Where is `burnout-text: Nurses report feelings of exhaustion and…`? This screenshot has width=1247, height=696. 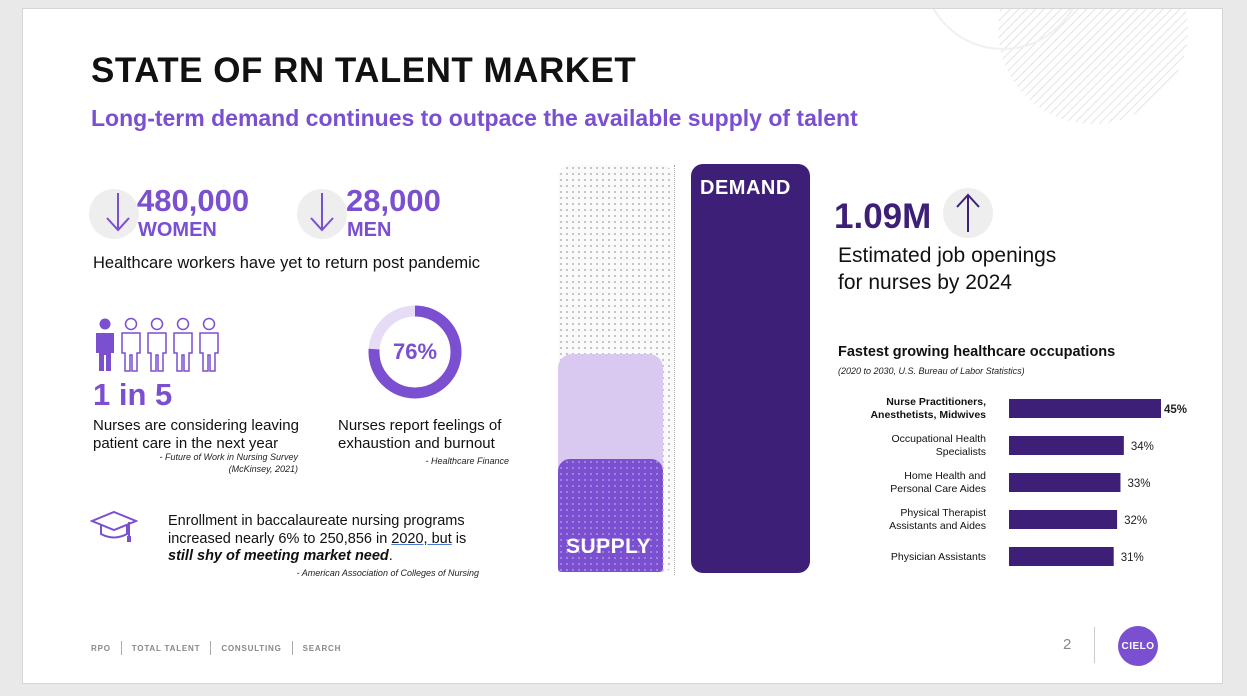
burnout-text: Nurses report feelings of exhaustion and… is located at coordinates (420, 434).